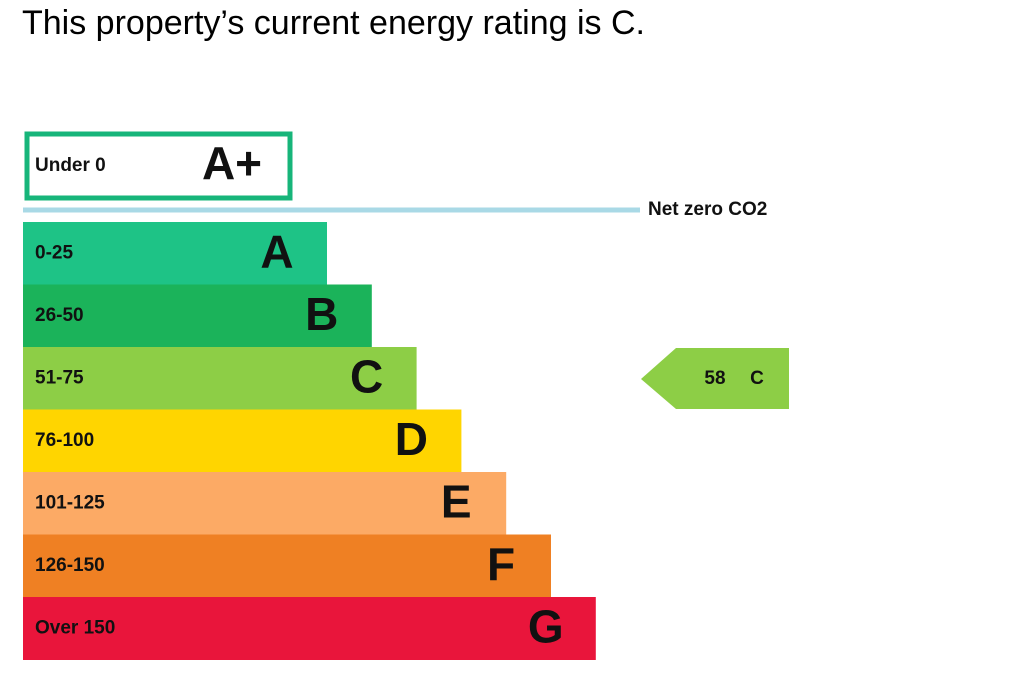 The image size is (1024, 683). What do you see at coordinates (546, 626) in the screenshot?
I see `band-letter: G` at bounding box center [546, 626].